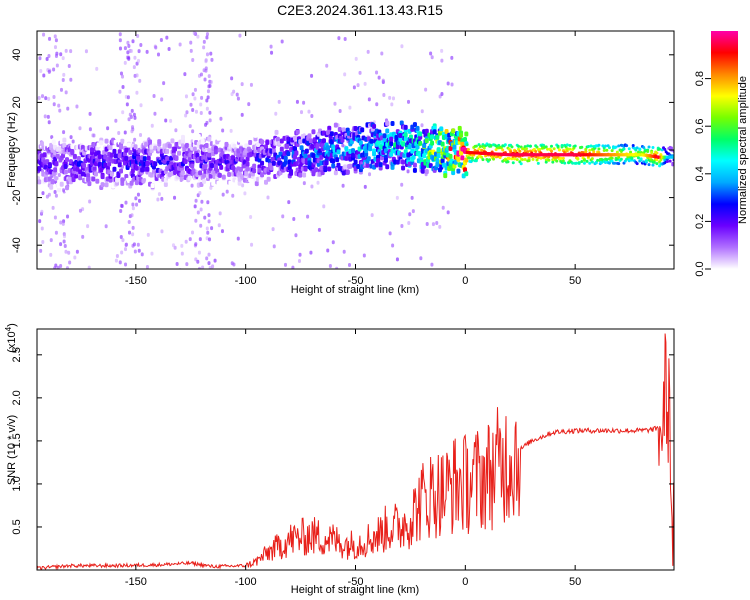 The height and width of the screenshot is (600, 750). Describe the element at coordinates (17, 245) in the screenshot. I see `spectrogram-ytick-label: -40` at that location.